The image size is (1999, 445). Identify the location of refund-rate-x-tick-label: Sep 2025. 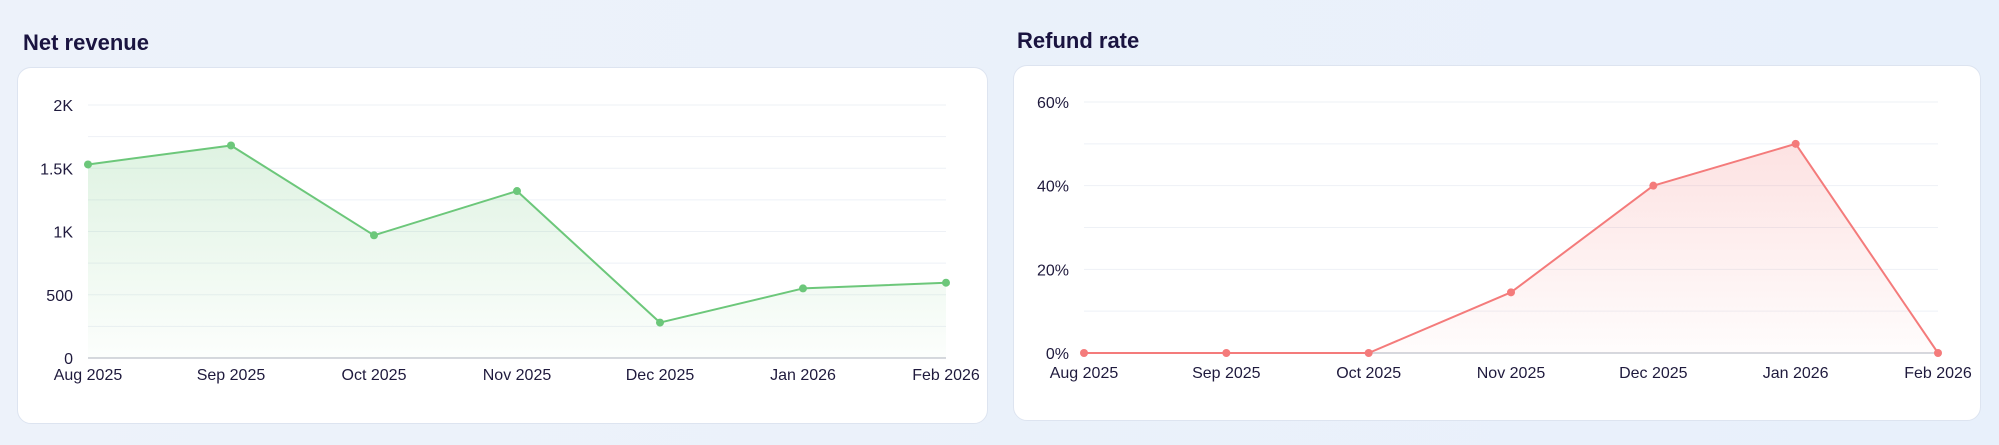
(1226, 373).